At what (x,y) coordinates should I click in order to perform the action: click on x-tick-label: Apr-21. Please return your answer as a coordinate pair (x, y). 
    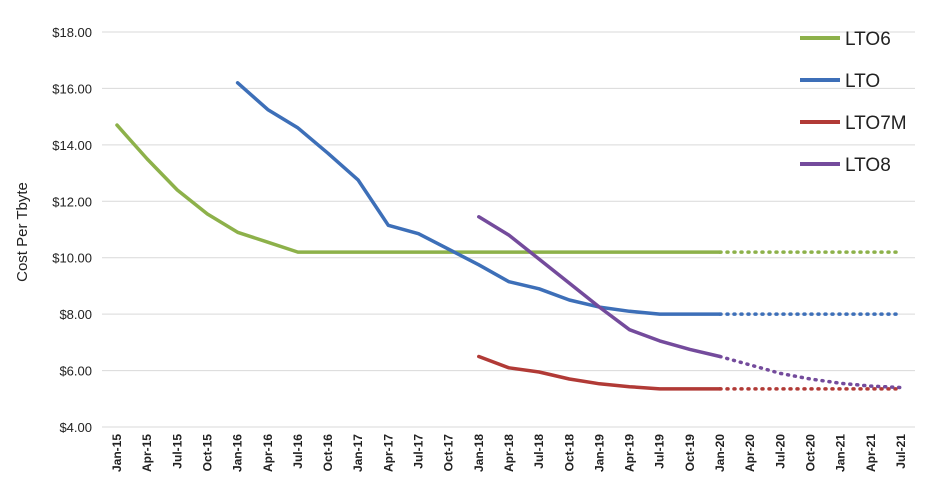
    Looking at the image, I should click on (871, 453).